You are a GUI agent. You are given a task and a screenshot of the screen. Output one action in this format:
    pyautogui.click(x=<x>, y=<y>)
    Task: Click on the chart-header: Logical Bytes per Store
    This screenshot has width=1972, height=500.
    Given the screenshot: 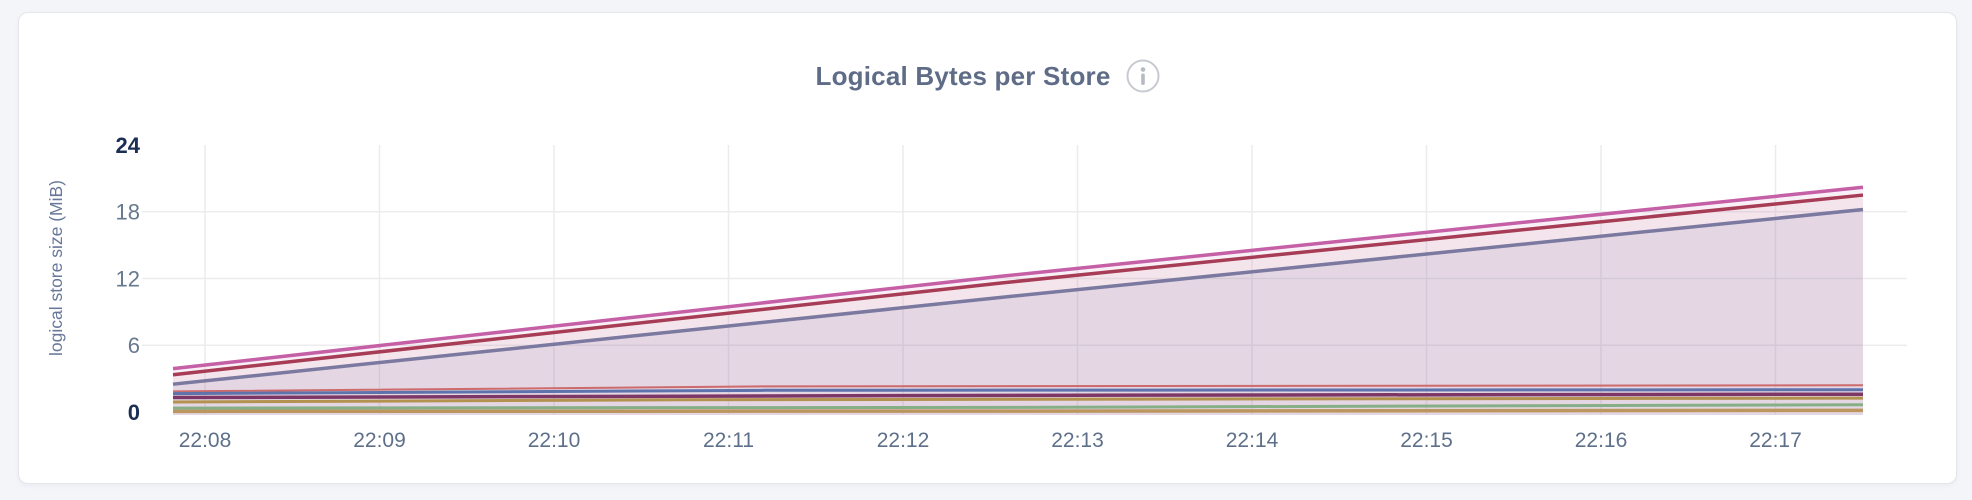 What is the action you would take?
    pyautogui.click(x=987, y=76)
    